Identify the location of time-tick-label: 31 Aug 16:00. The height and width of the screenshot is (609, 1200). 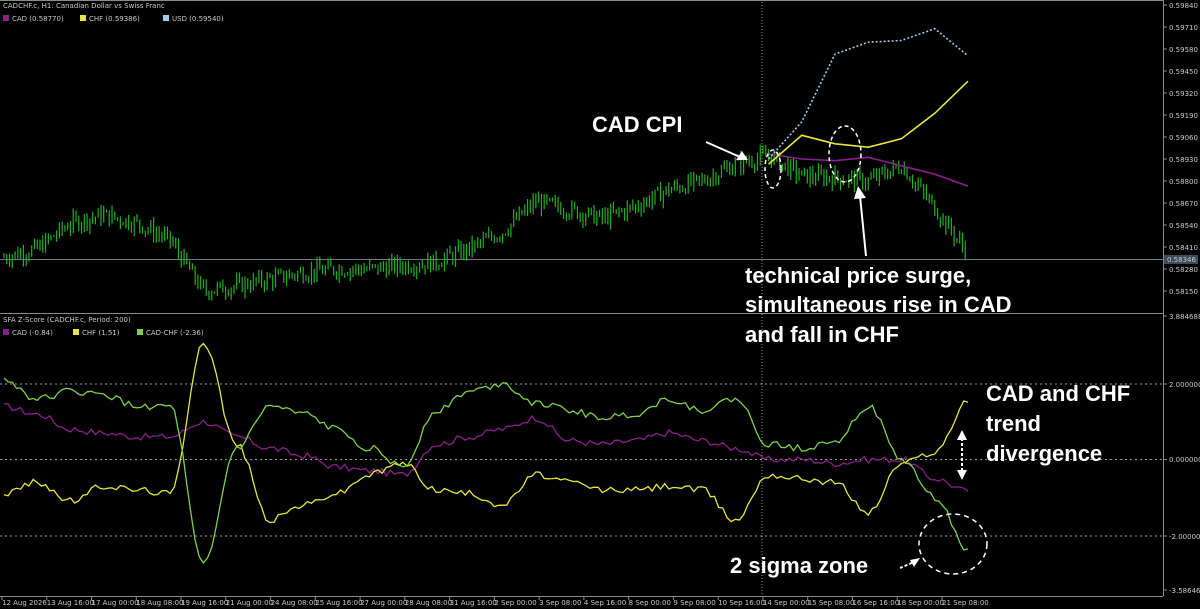
(473, 603).